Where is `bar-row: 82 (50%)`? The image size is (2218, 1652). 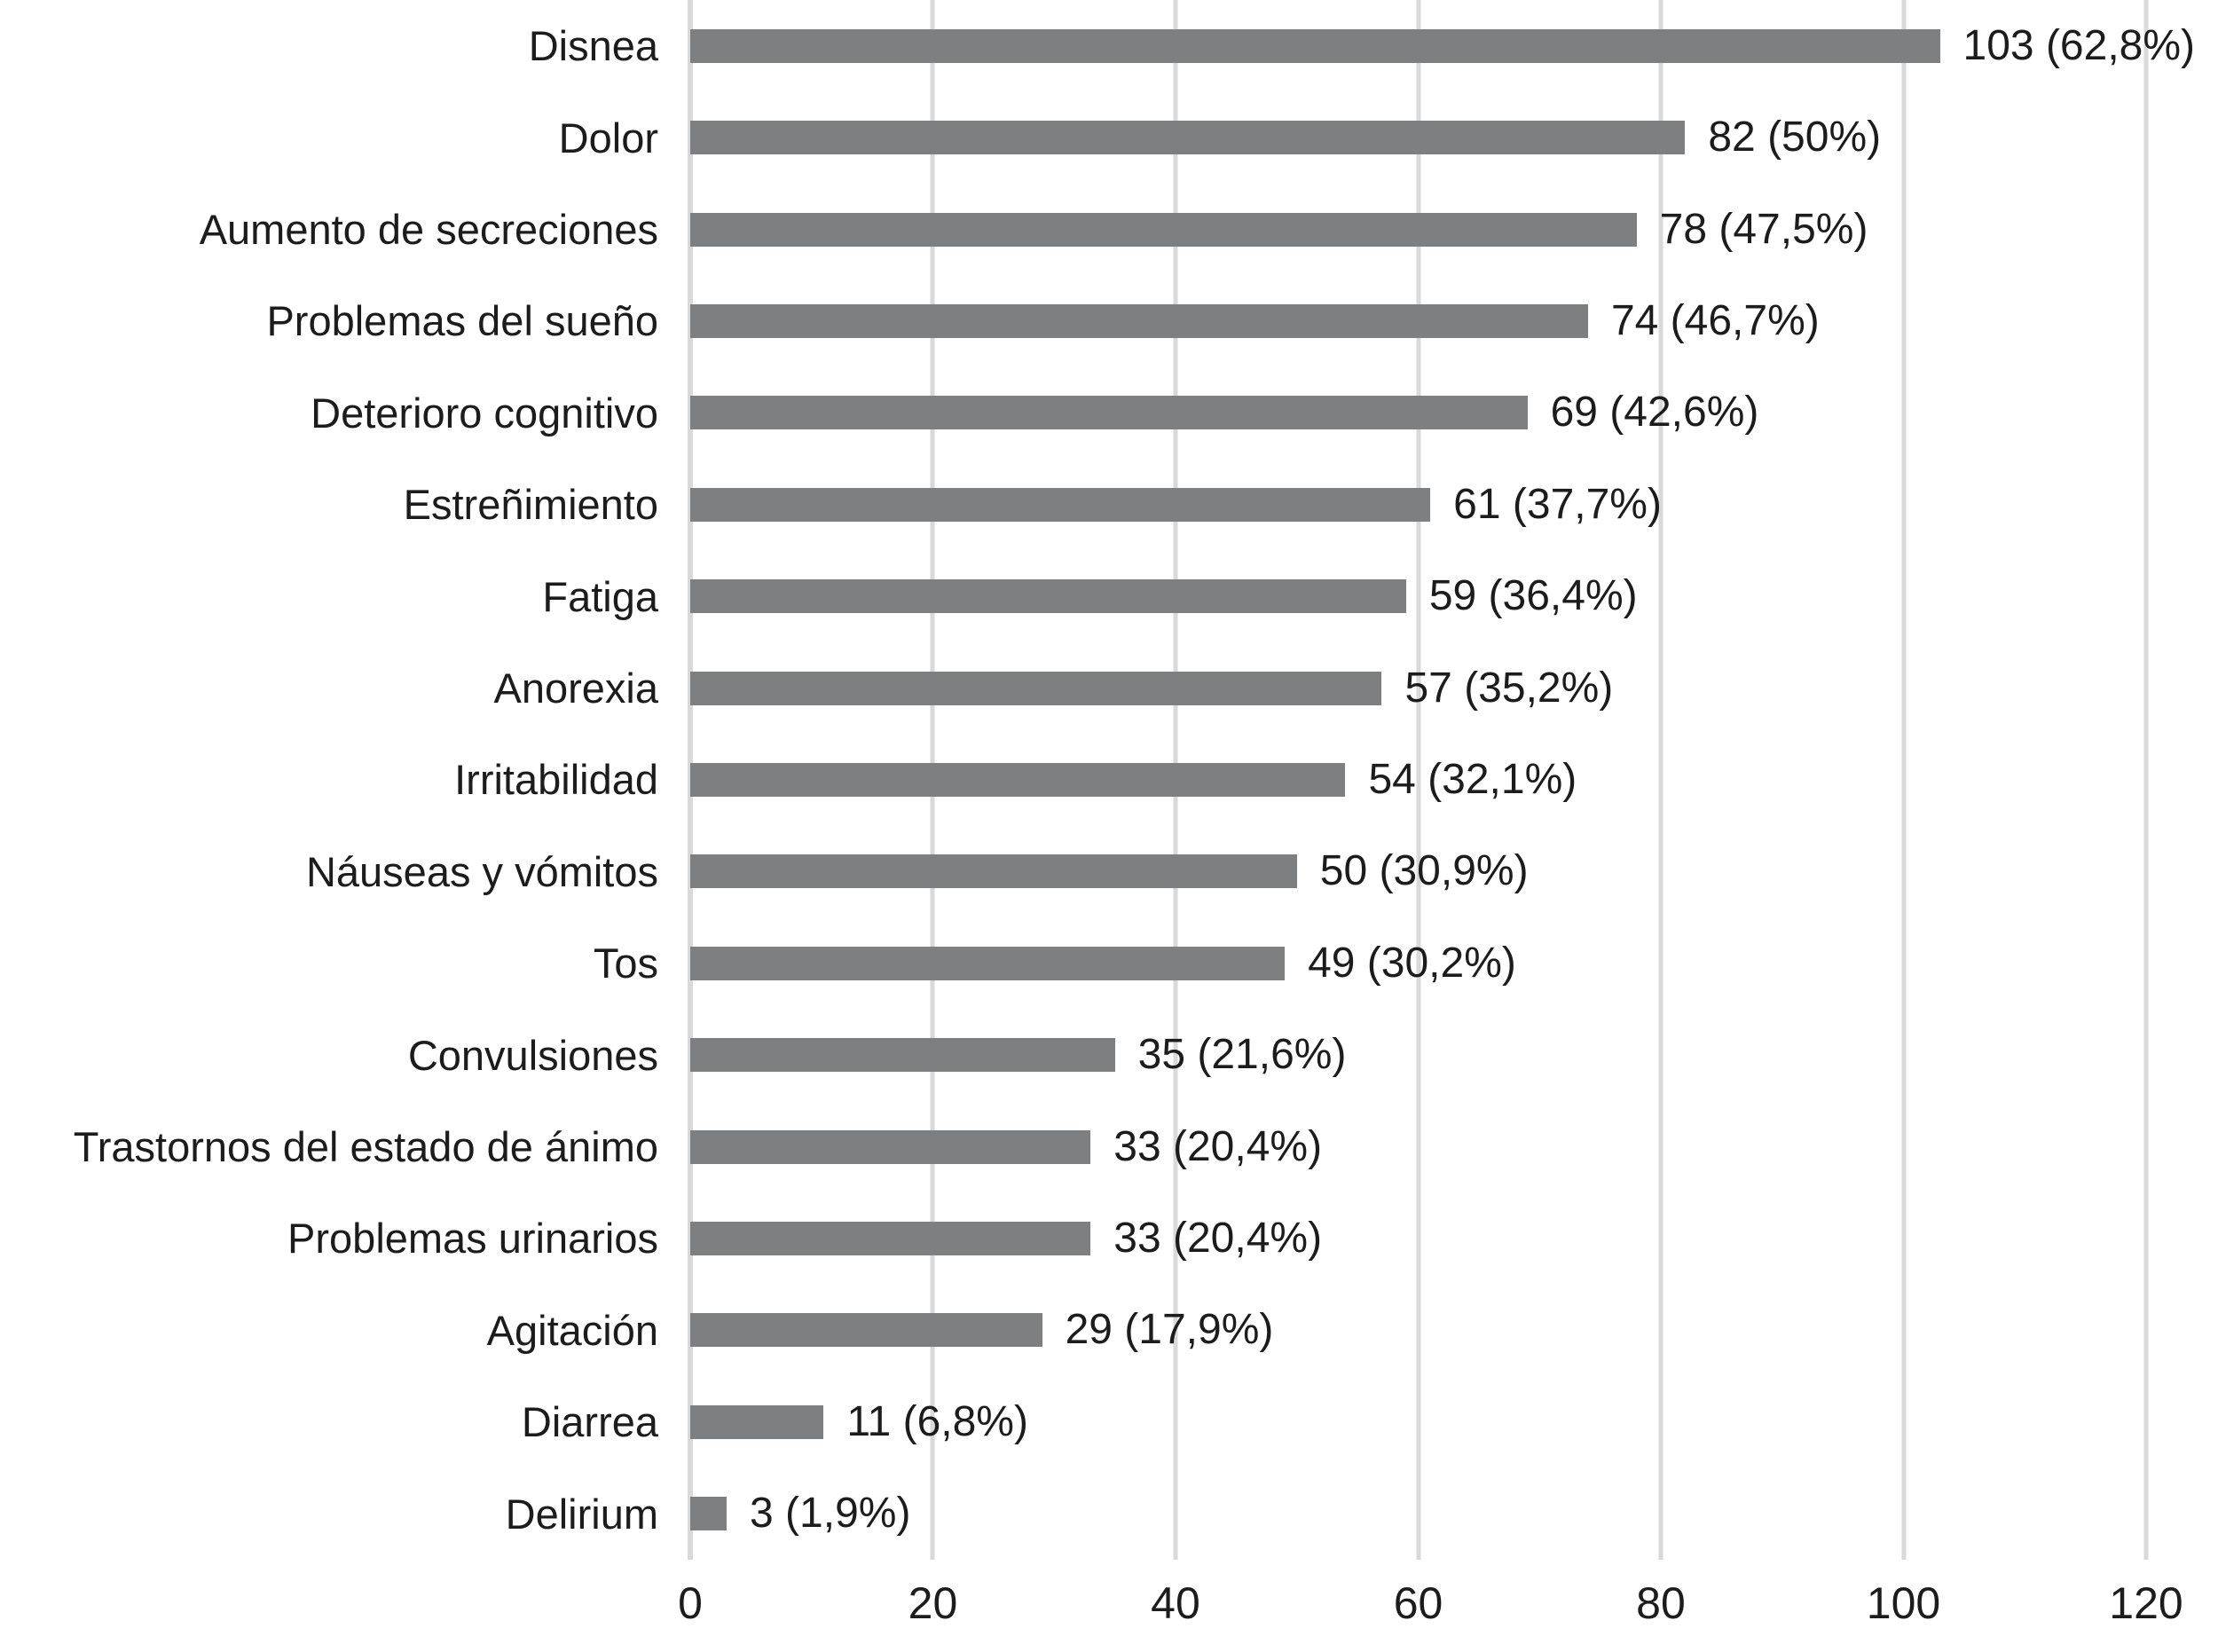 bar-row: 82 (50%) is located at coordinates (1418, 137).